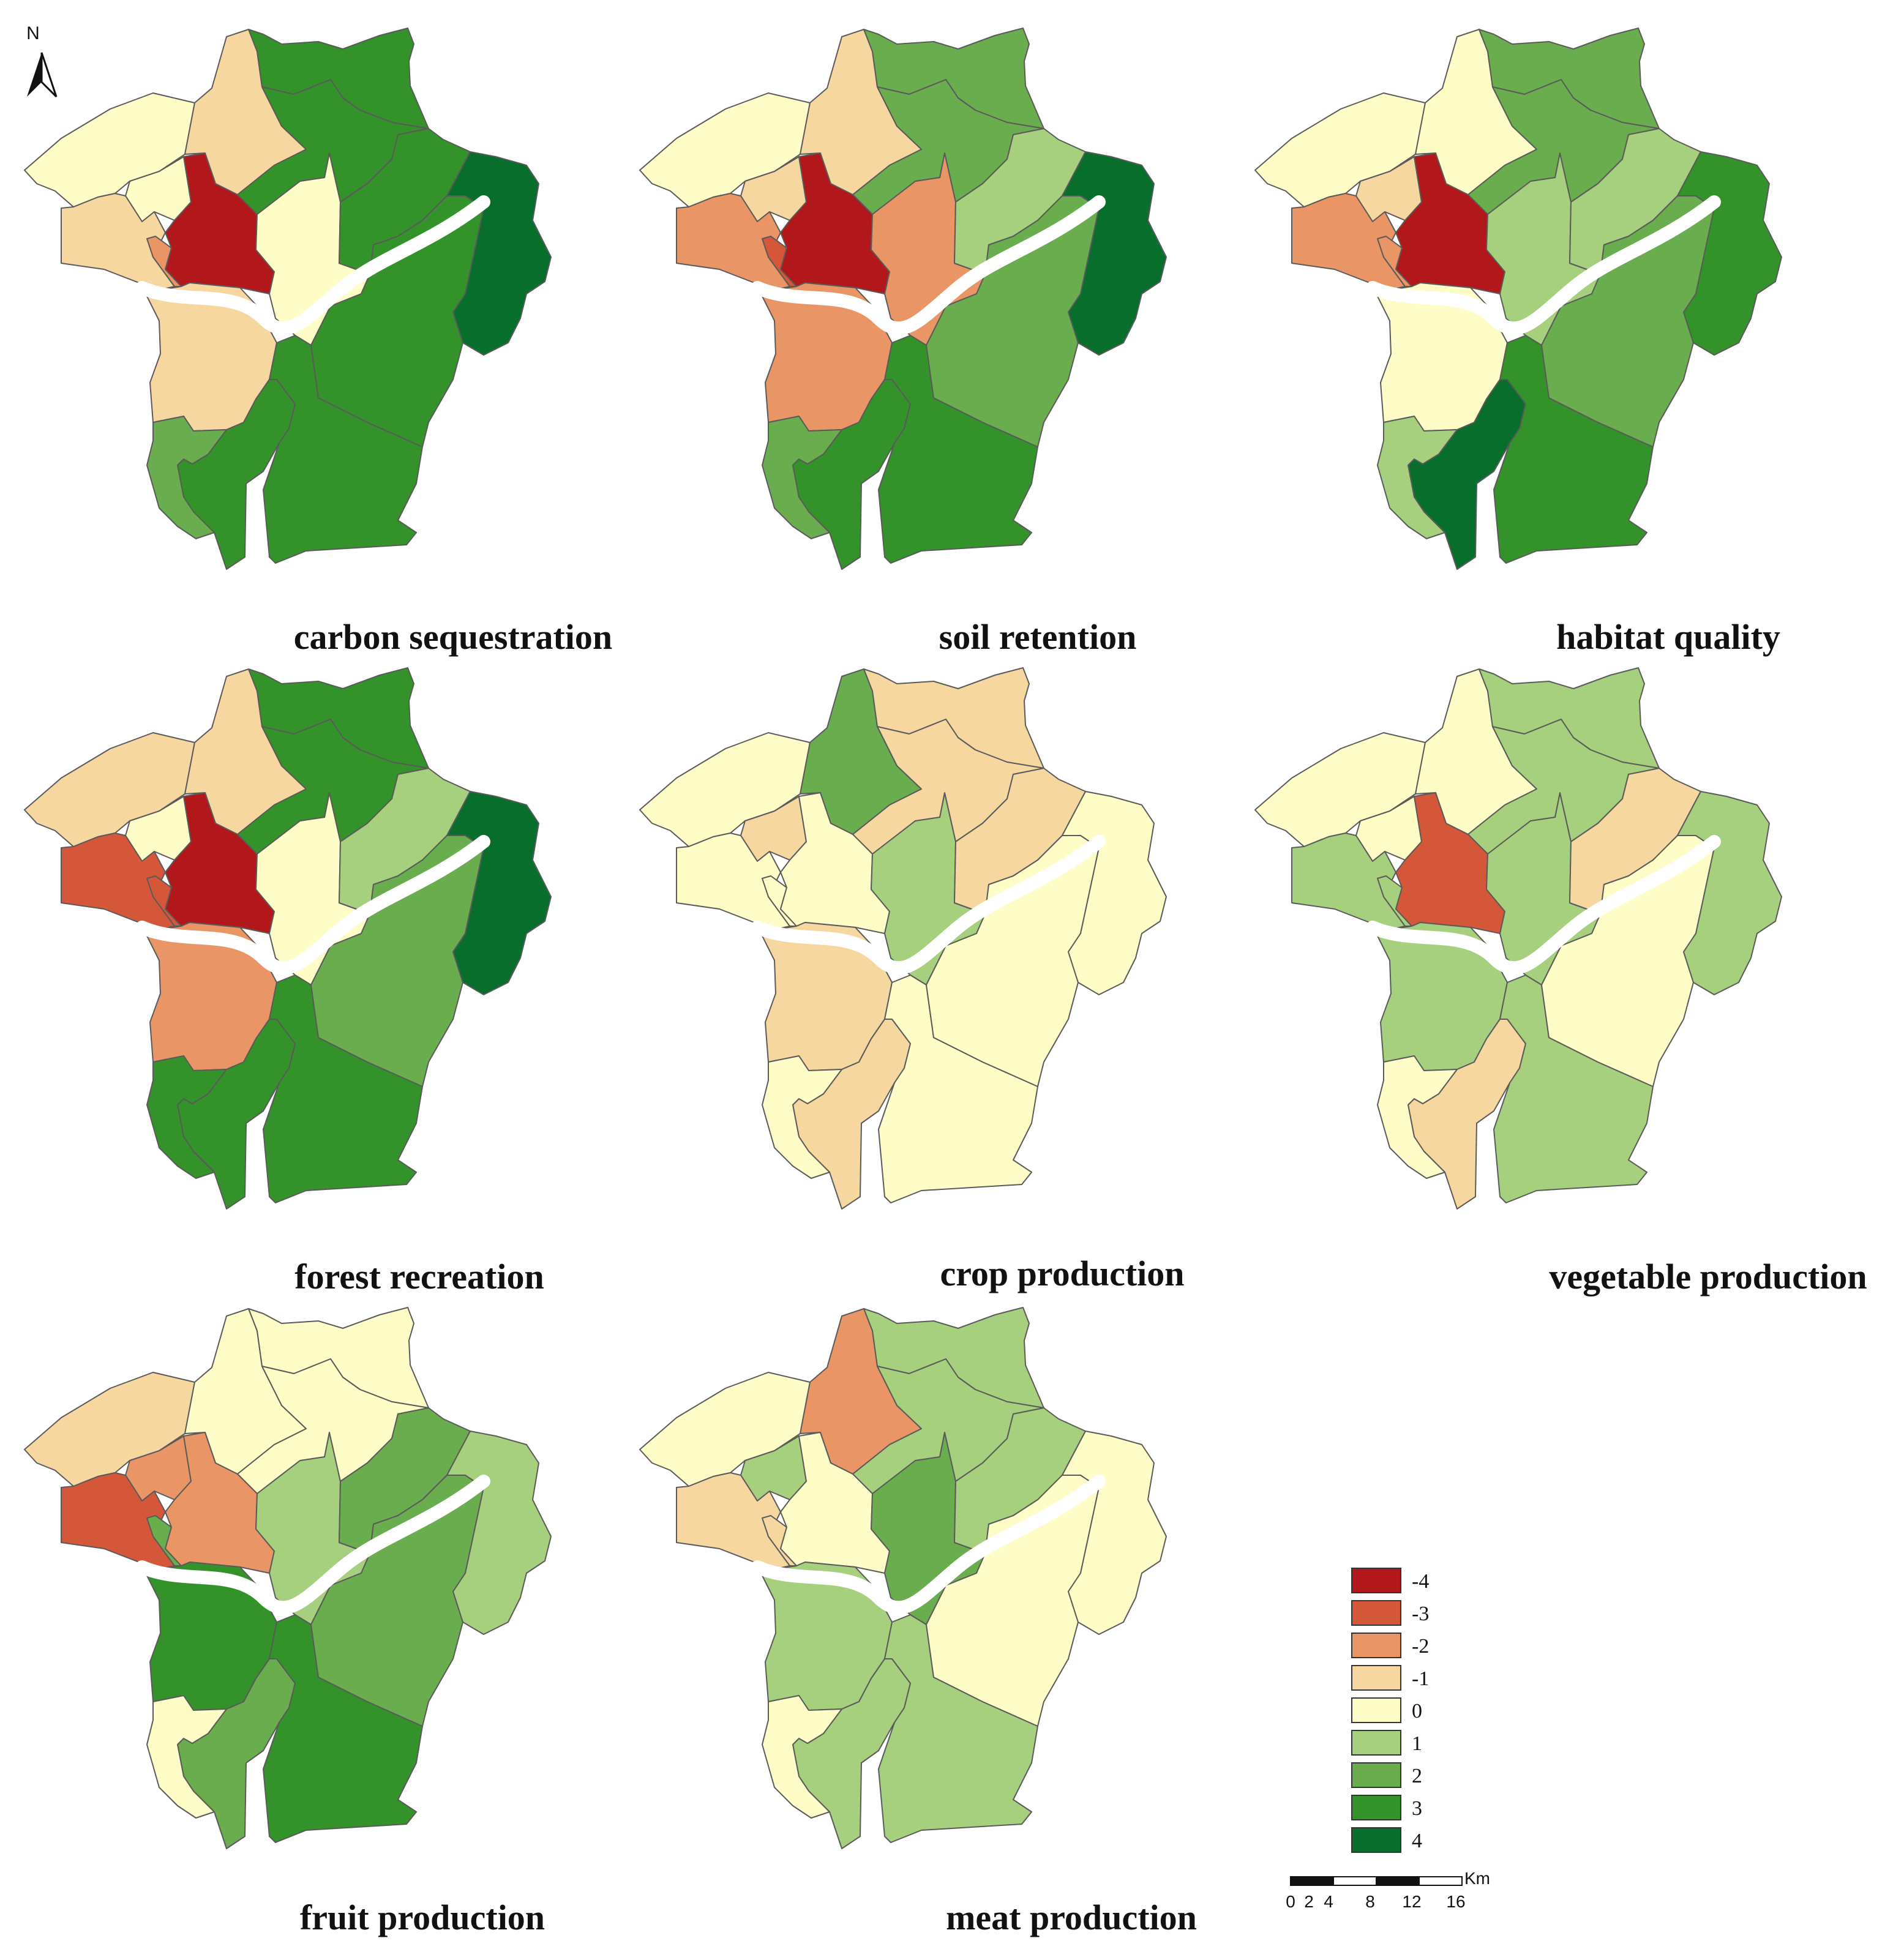  I want to click on legend-item: 4, so click(1386, 1840).